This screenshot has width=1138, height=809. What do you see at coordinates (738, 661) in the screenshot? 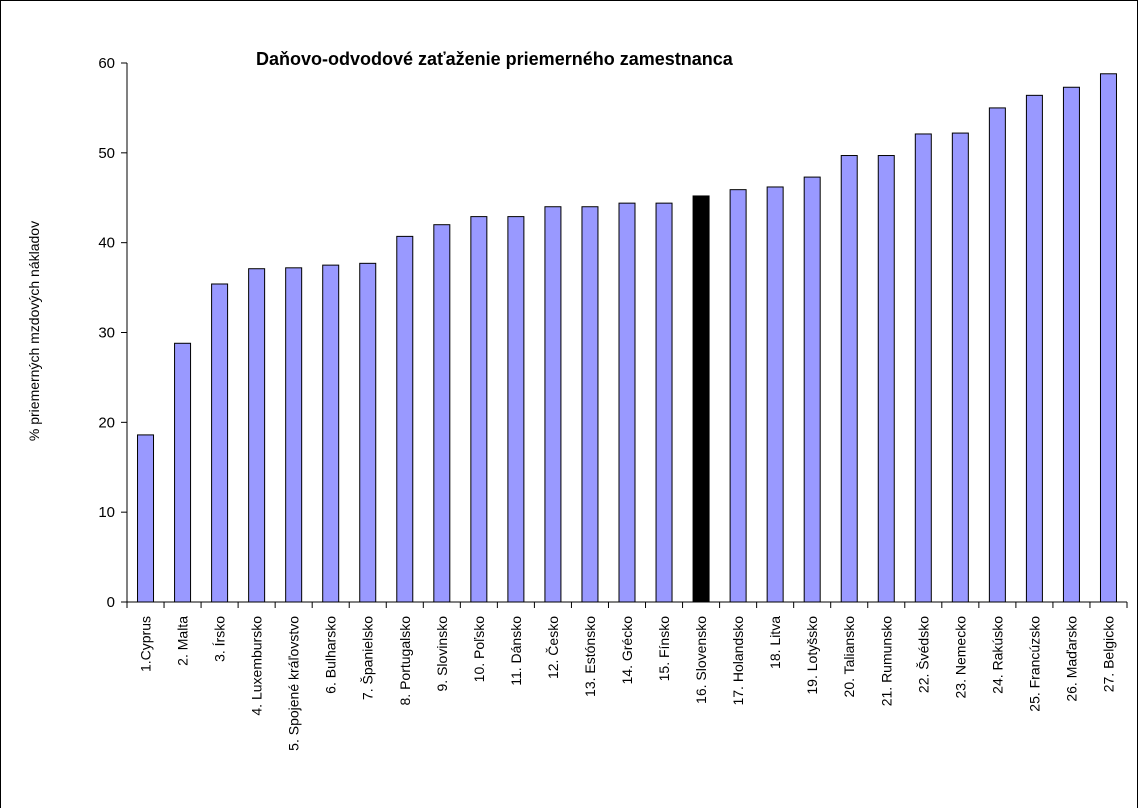
I see `category-label: 17. Holandsko` at bounding box center [738, 661].